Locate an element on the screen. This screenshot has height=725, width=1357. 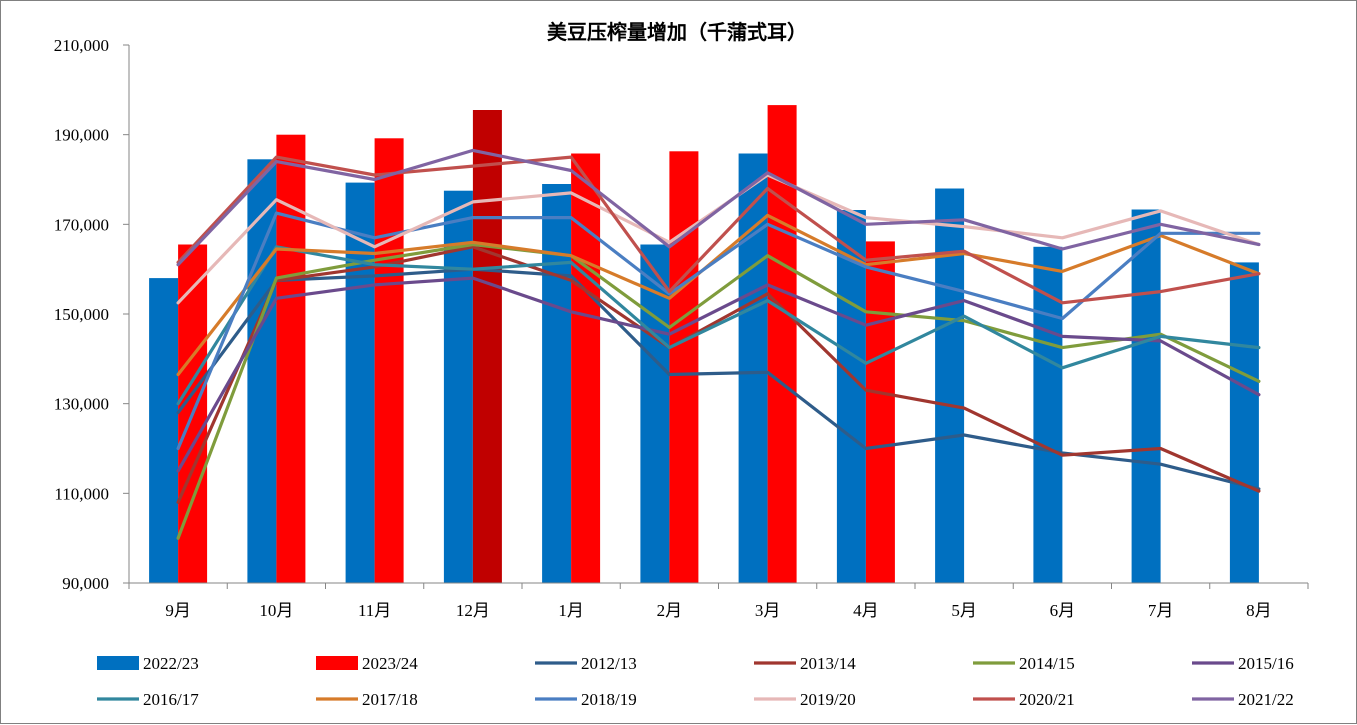
y-tick-label: 110,000 is located at coordinates (81, 493).